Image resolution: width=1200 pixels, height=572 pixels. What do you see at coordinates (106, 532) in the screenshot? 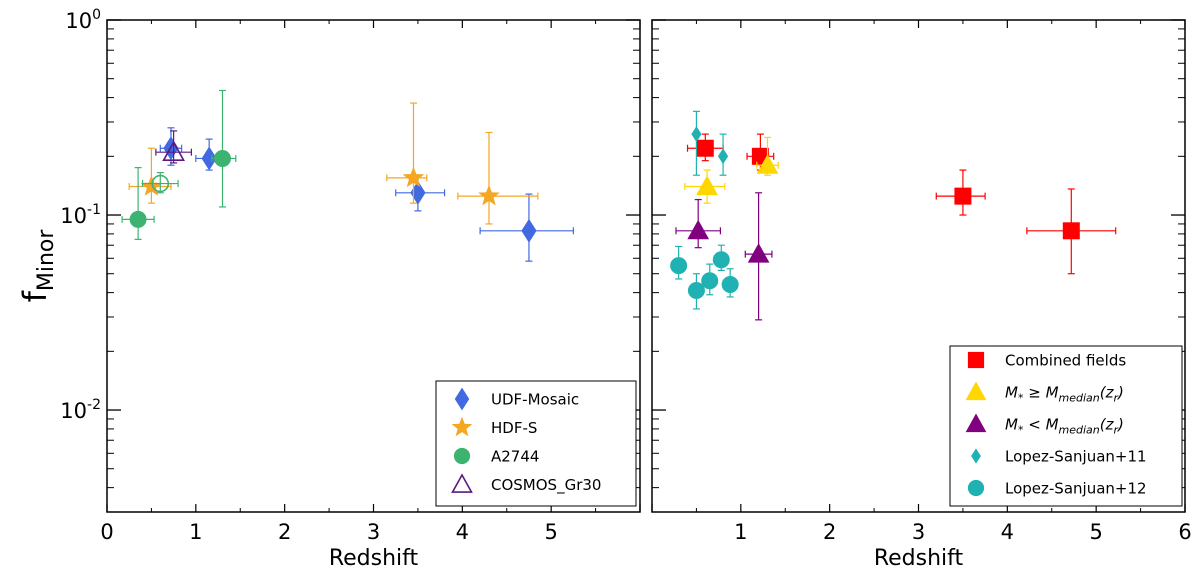
I see `x-tick-label: 0` at bounding box center [106, 532].